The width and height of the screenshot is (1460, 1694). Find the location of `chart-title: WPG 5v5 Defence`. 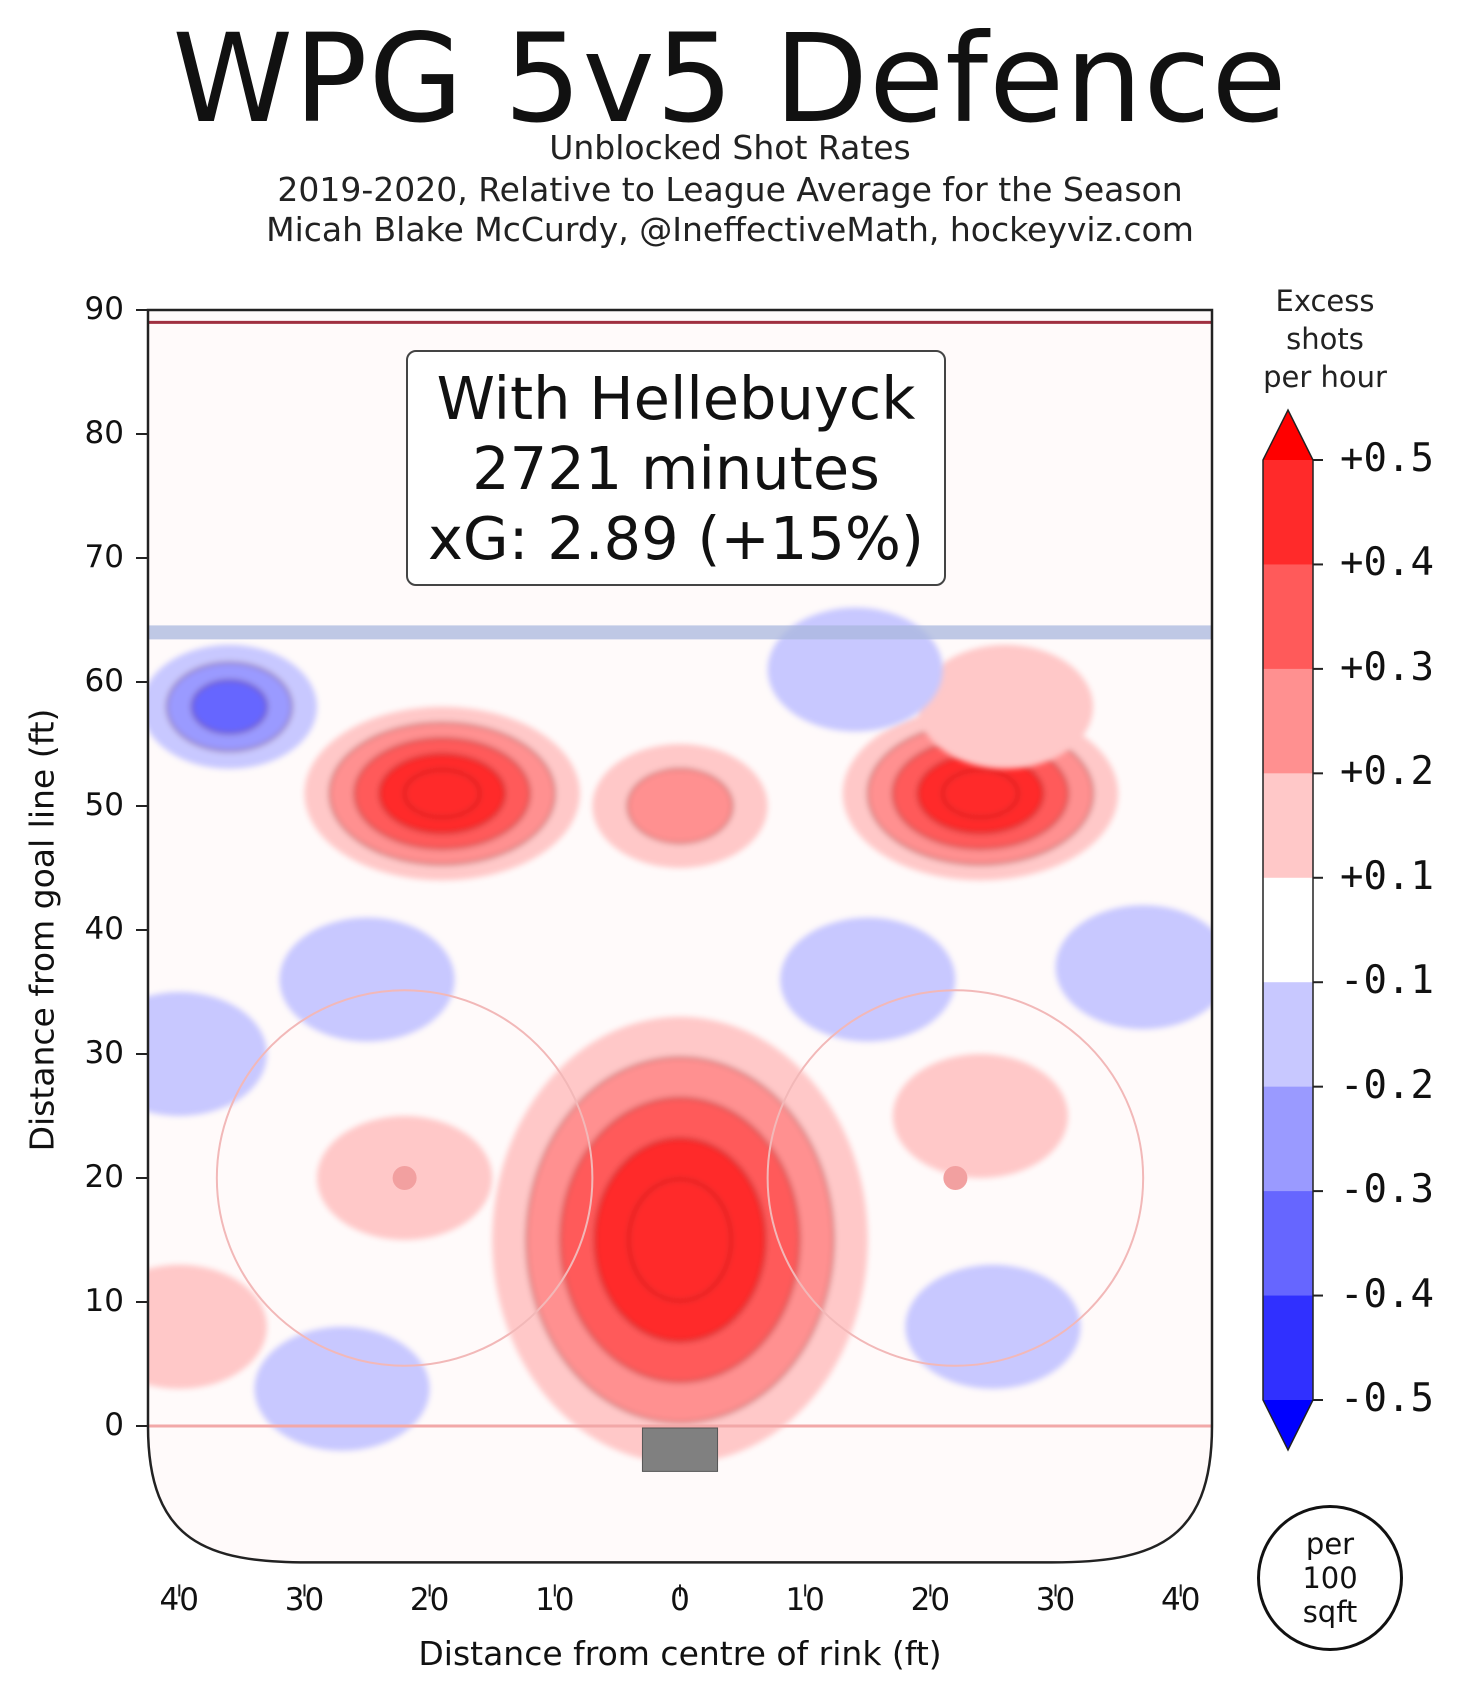

chart-title: WPG 5v5 Defence is located at coordinates (730, 79).